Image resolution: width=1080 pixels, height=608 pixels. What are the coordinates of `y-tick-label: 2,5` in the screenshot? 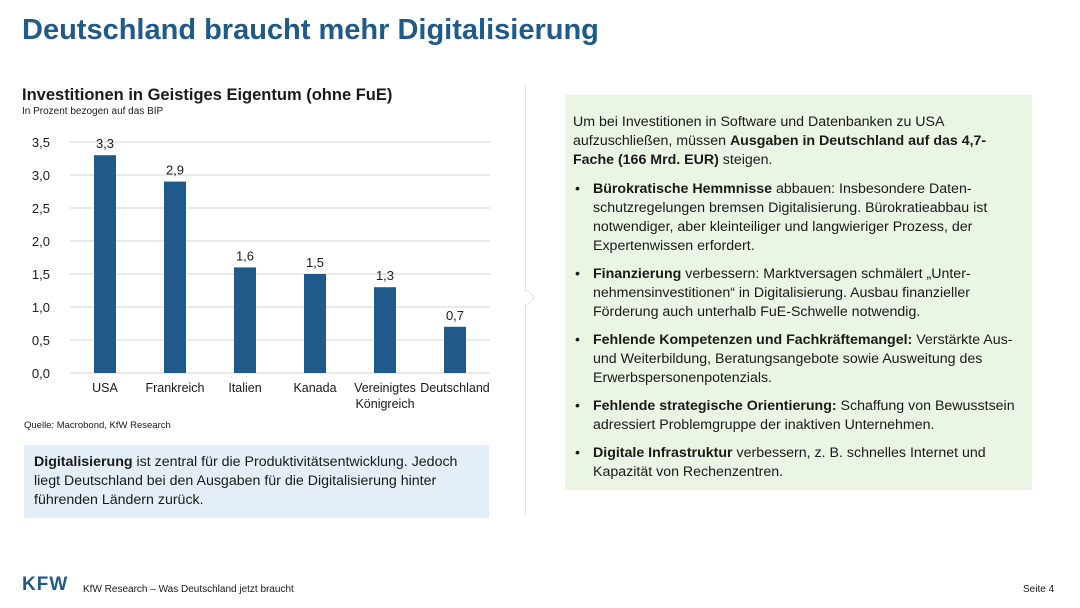 It's located at (41, 208).